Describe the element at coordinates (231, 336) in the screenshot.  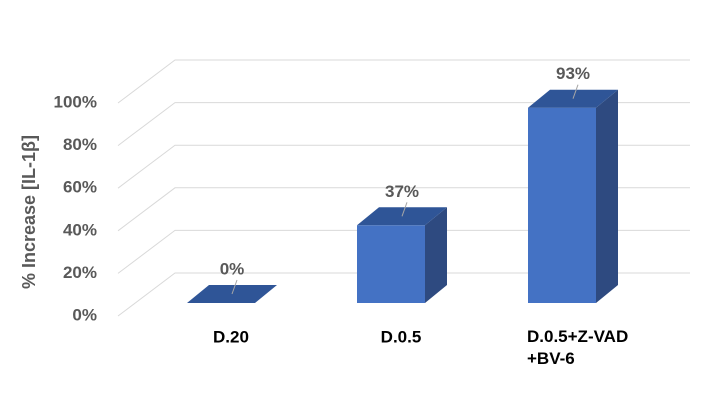
I see `x-tick-label: D.20` at that location.